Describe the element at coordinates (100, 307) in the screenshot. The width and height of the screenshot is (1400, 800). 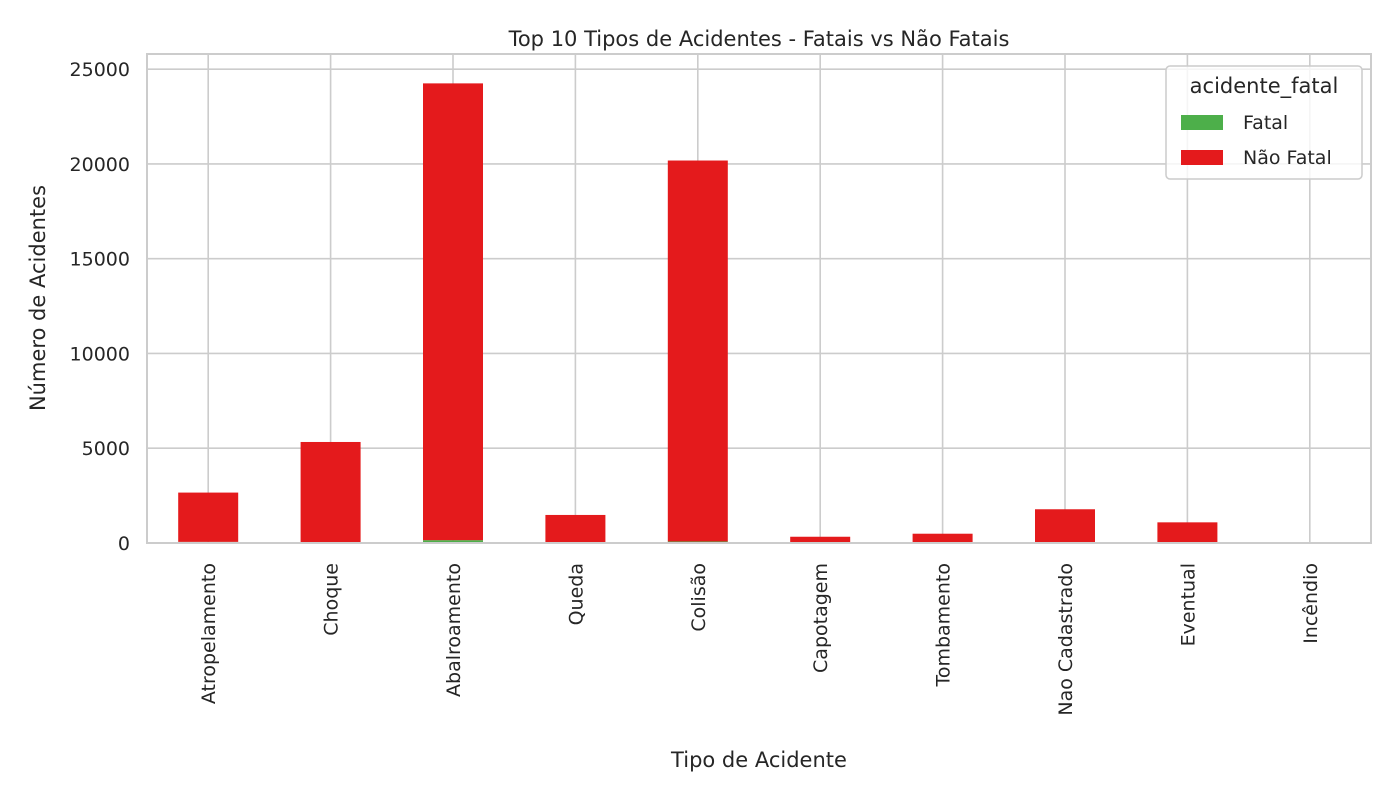
I see `y-axis-ticks: 0 5000 10000 15000 20000 25000` at that location.